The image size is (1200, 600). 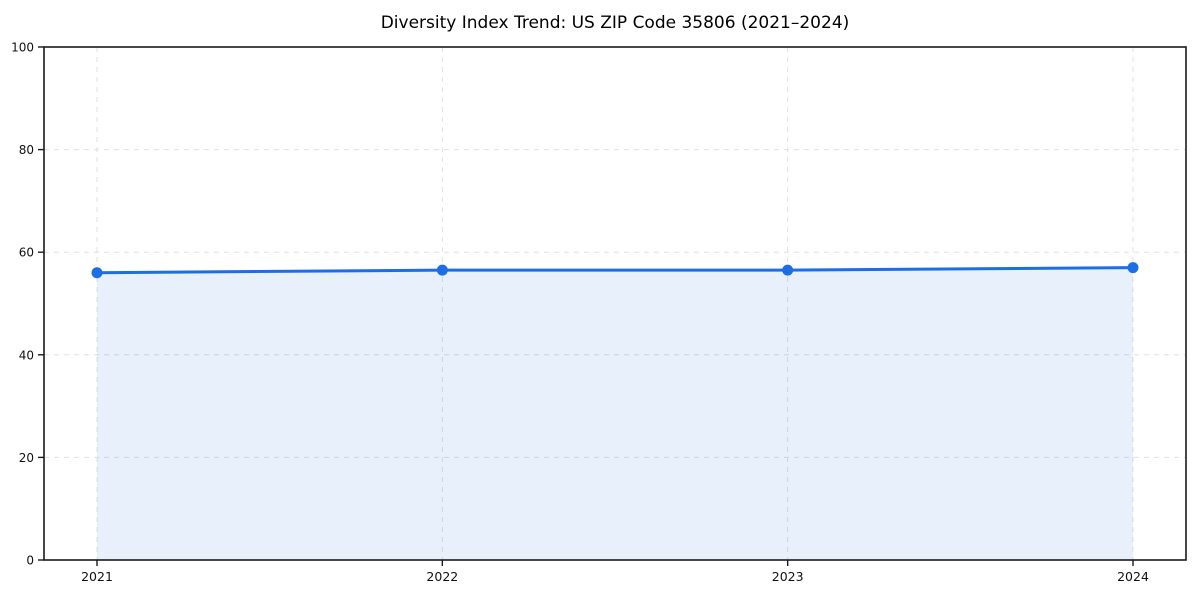 I want to click on x-tick-label-2022: 2022, so click(x=442, y=576).